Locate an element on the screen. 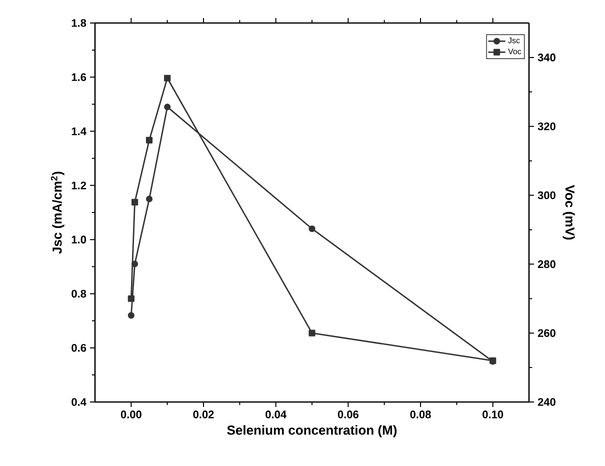  y2-tick-label: 300 is located at coordinates (547, 195).